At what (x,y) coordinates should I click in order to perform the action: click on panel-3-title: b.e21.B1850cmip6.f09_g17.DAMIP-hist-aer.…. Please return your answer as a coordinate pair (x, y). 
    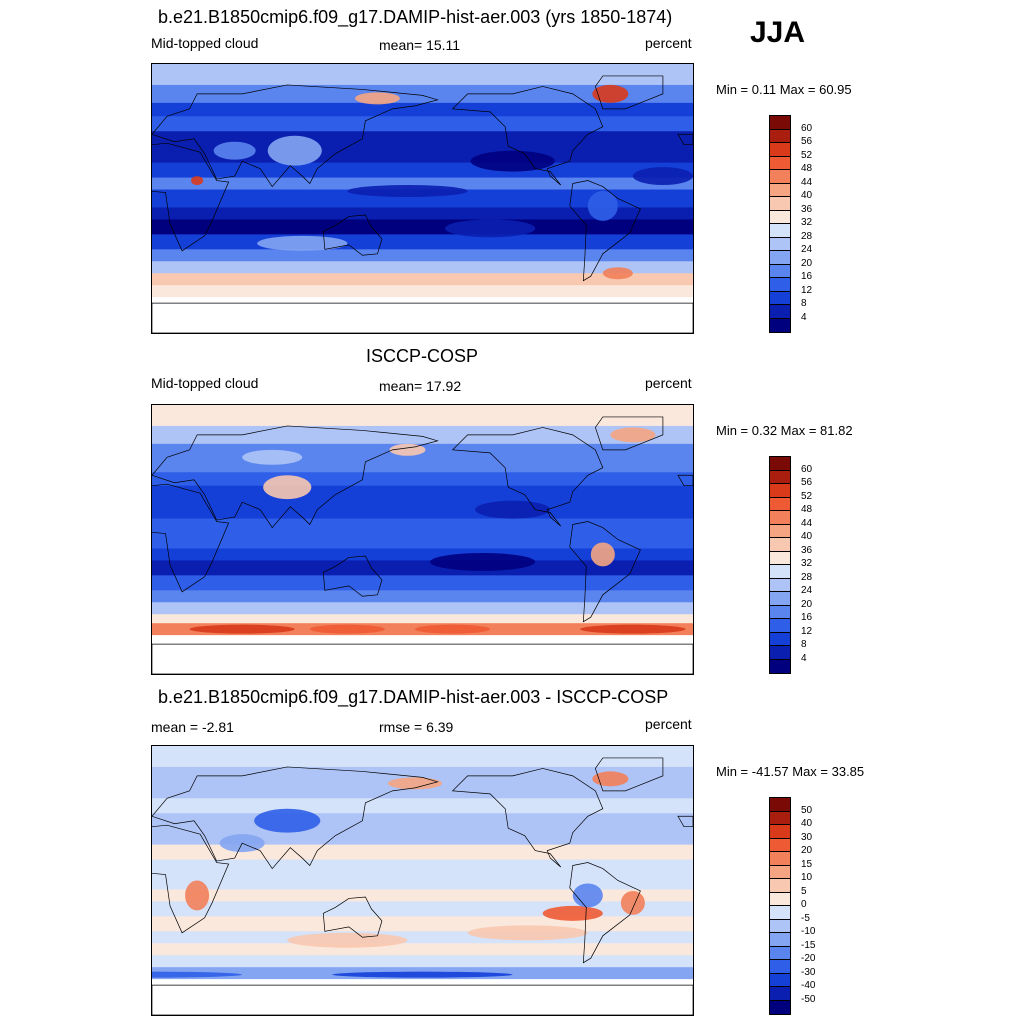
    Looking at the image, I should click on (413, 697).